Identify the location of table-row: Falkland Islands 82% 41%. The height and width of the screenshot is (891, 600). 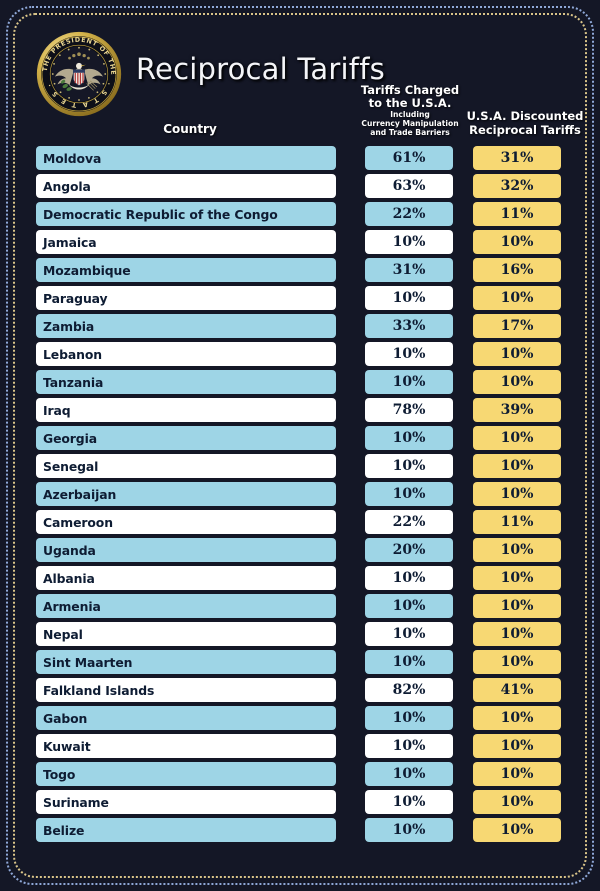
(300, 691).